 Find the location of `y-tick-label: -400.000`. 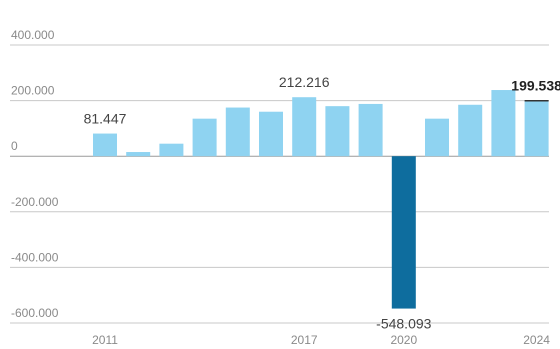

y-tick-label: -400.000 is located at coordinates (35, 257).